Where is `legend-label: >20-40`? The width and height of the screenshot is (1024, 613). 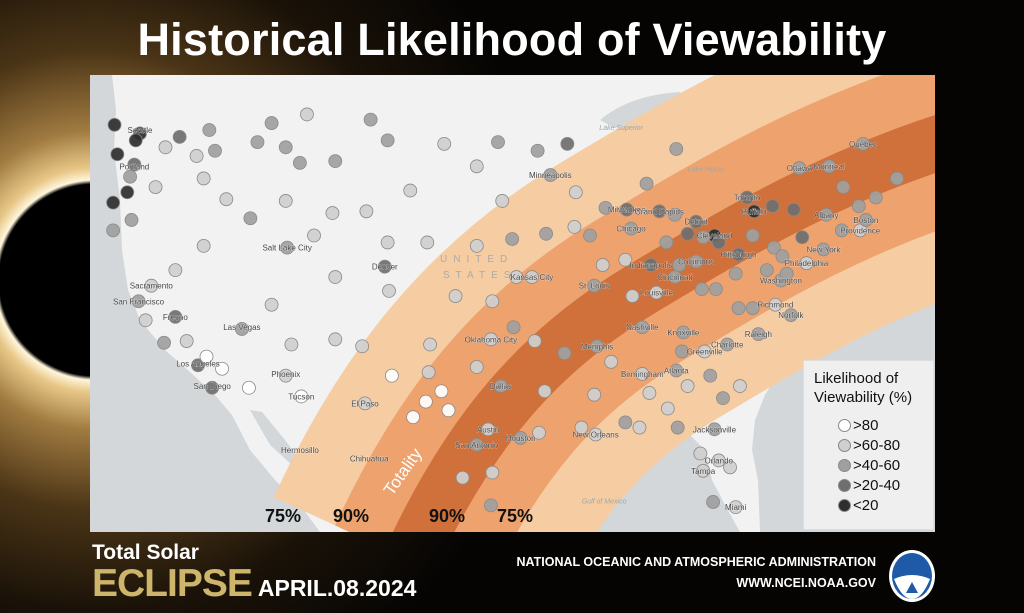
legend-label: >20-40 is located at coordinates (877, 485).